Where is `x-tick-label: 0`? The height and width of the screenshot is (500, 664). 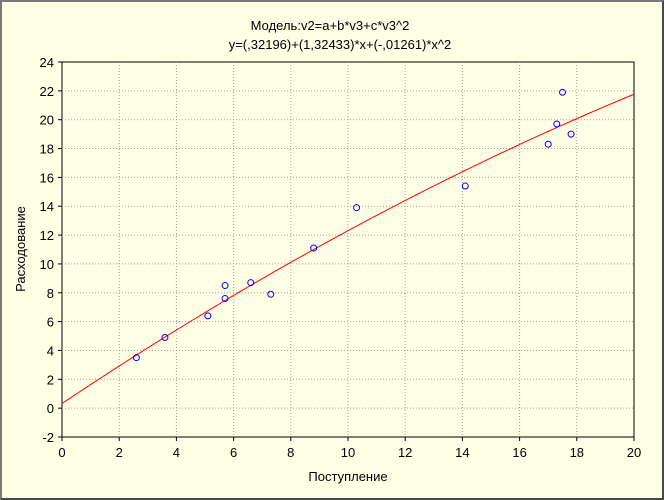 x-tick-label: 0 is located at coordinates (61, 452).